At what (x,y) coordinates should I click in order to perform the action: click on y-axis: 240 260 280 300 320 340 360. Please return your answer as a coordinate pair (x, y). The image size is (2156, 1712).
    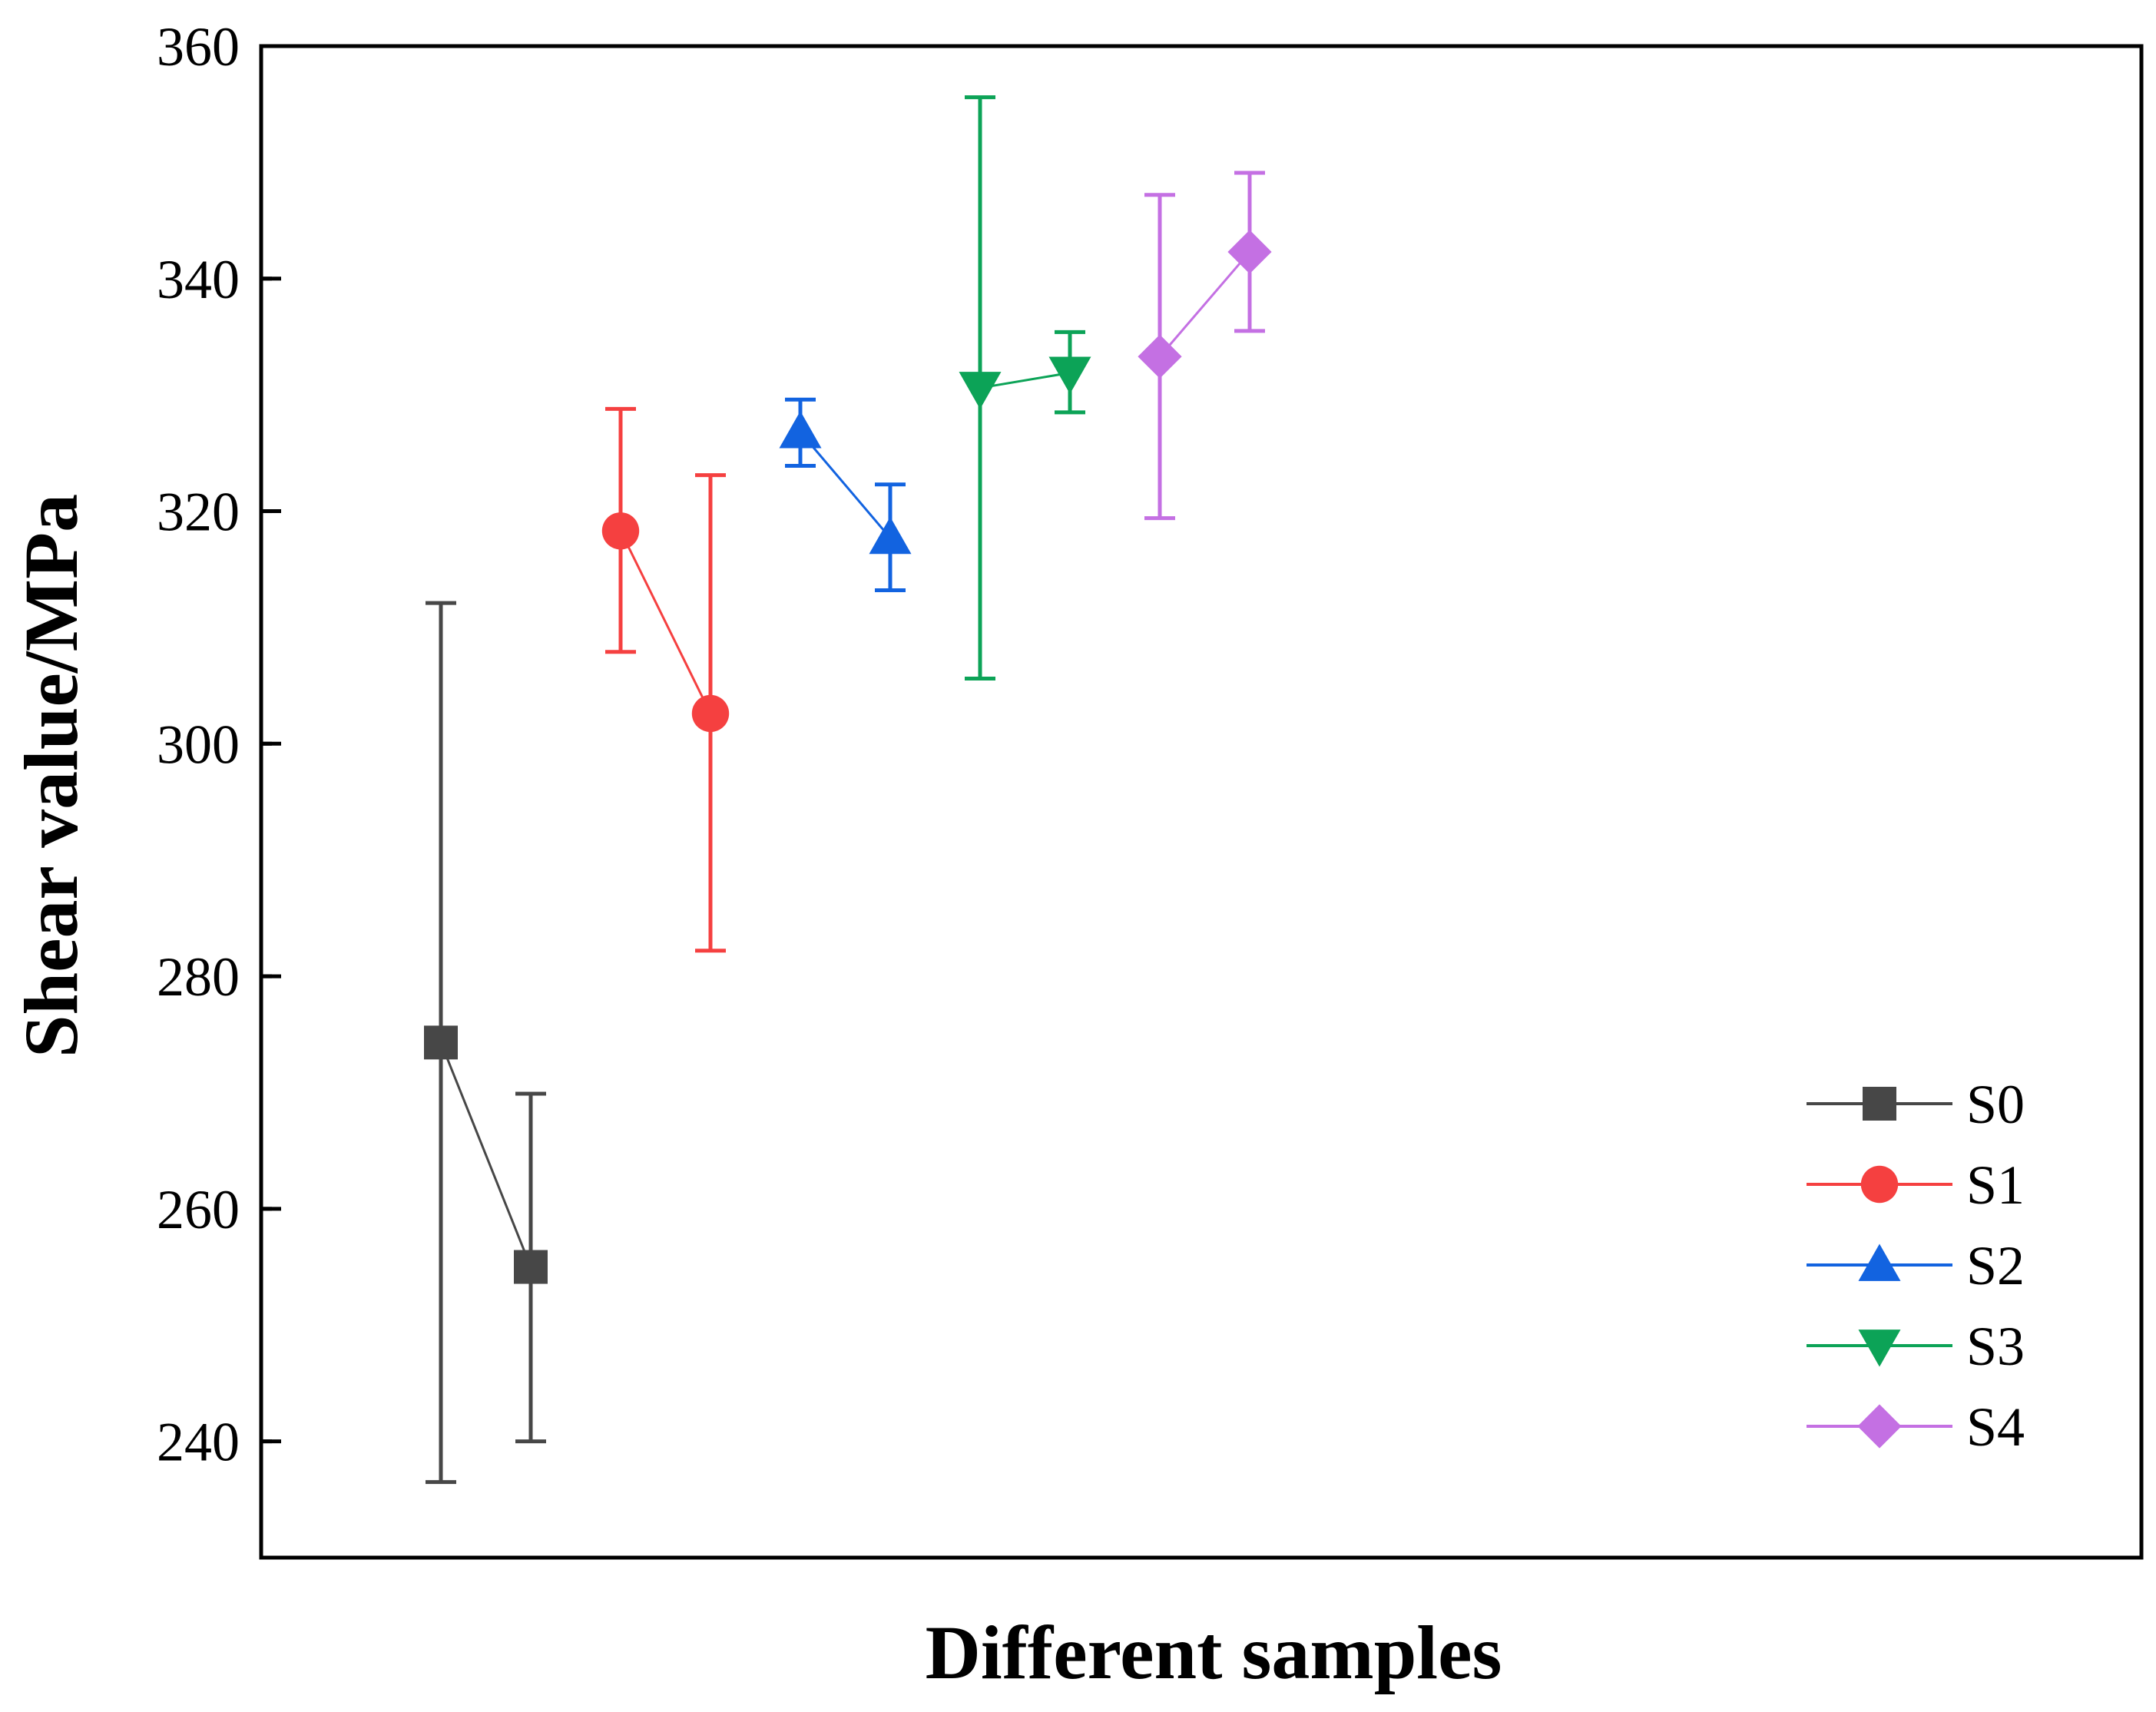
    Looking at the image, I should click on (219, 744).